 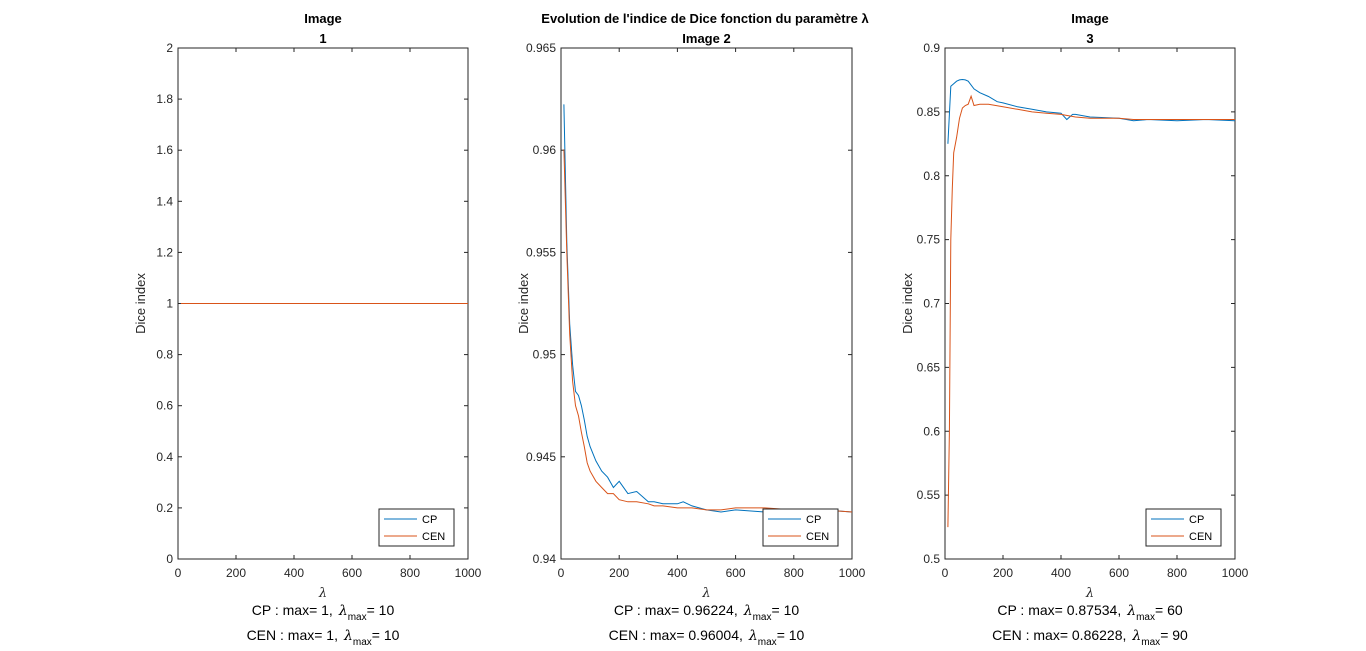 I want to click on y-tick-label: 0.9, so click(x=931, y=48).